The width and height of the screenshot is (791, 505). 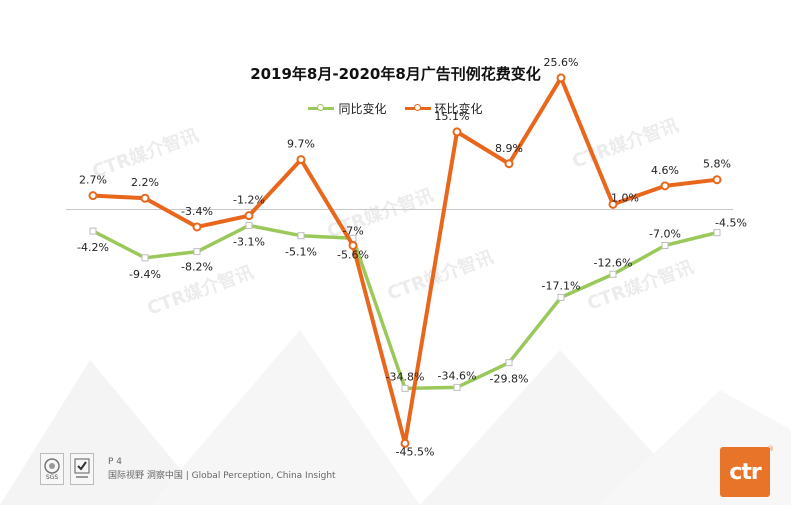 What do you see at coordinates (417, 107) in the screenshot?
I see `legend-swatch-mom` at bounding box center [417, 107].